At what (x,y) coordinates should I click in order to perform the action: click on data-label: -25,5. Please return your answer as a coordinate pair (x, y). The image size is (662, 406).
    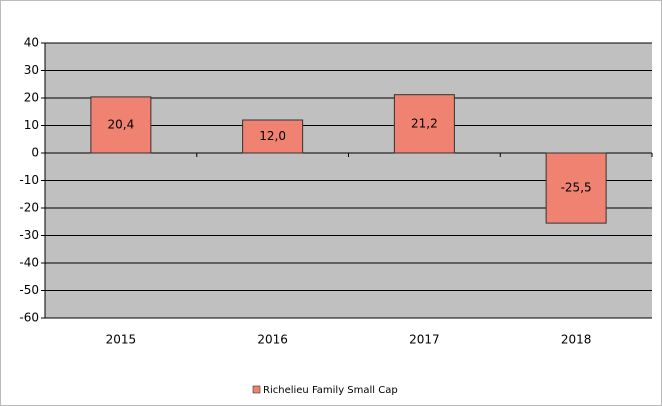
    Looking at the image, I should click on (576, 188).